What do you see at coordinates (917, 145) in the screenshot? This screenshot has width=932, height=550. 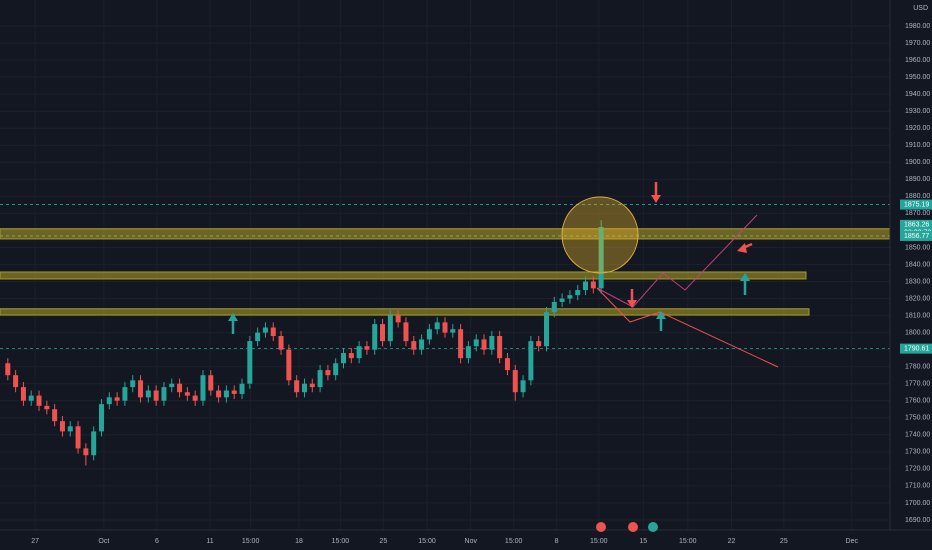 I see `y-tick-label: 1910.00` at bounding box center [917, 145].